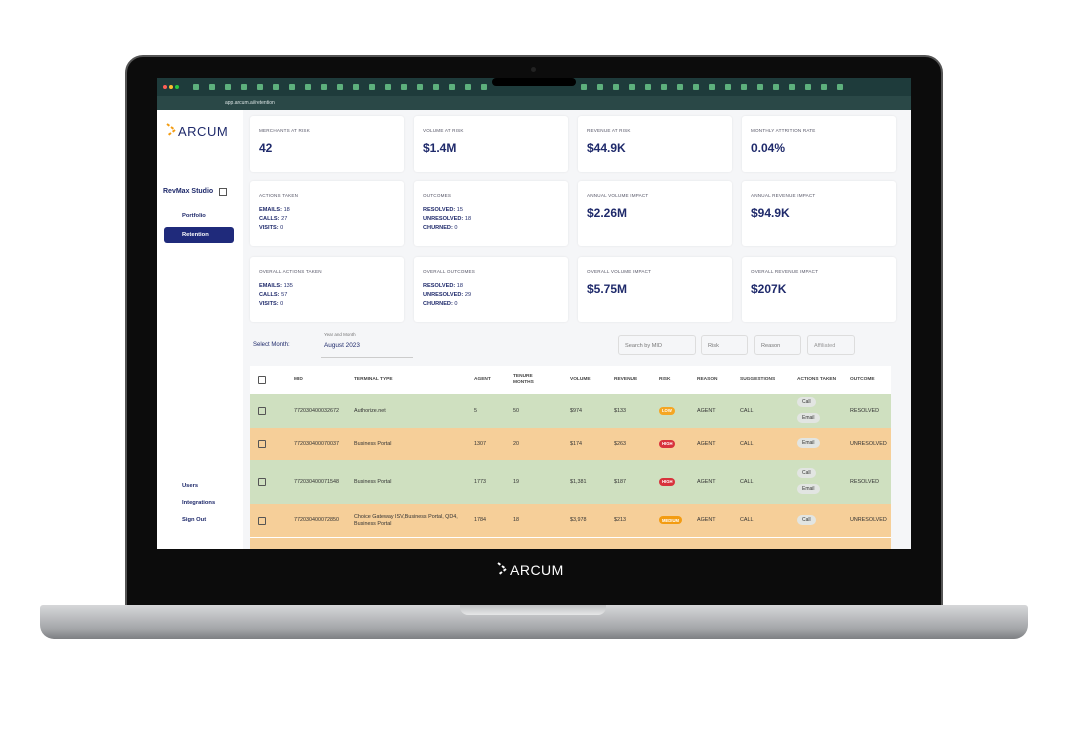  I want to click on cell-outcome: UNRESOLVED, so click(868, 443).